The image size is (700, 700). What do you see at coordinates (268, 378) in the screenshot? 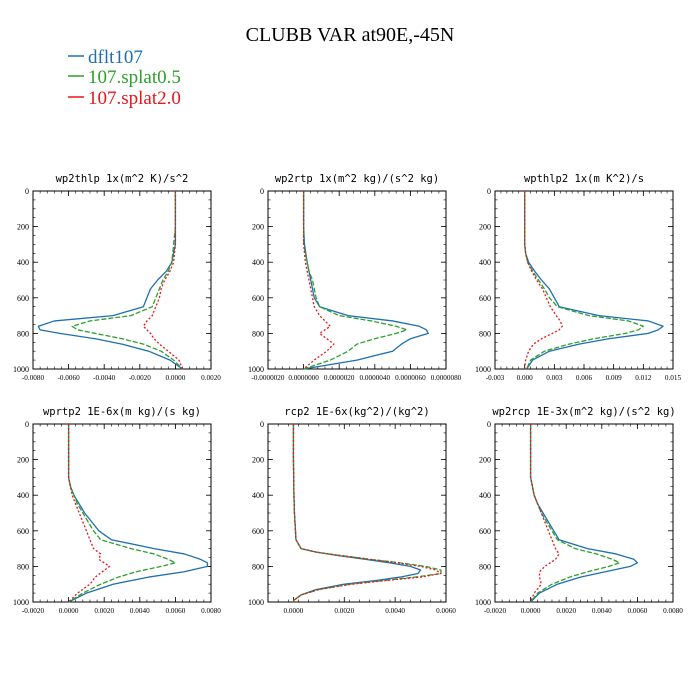
I see `x-tick-label: -0.0000020` at bounding box center [268, 378].